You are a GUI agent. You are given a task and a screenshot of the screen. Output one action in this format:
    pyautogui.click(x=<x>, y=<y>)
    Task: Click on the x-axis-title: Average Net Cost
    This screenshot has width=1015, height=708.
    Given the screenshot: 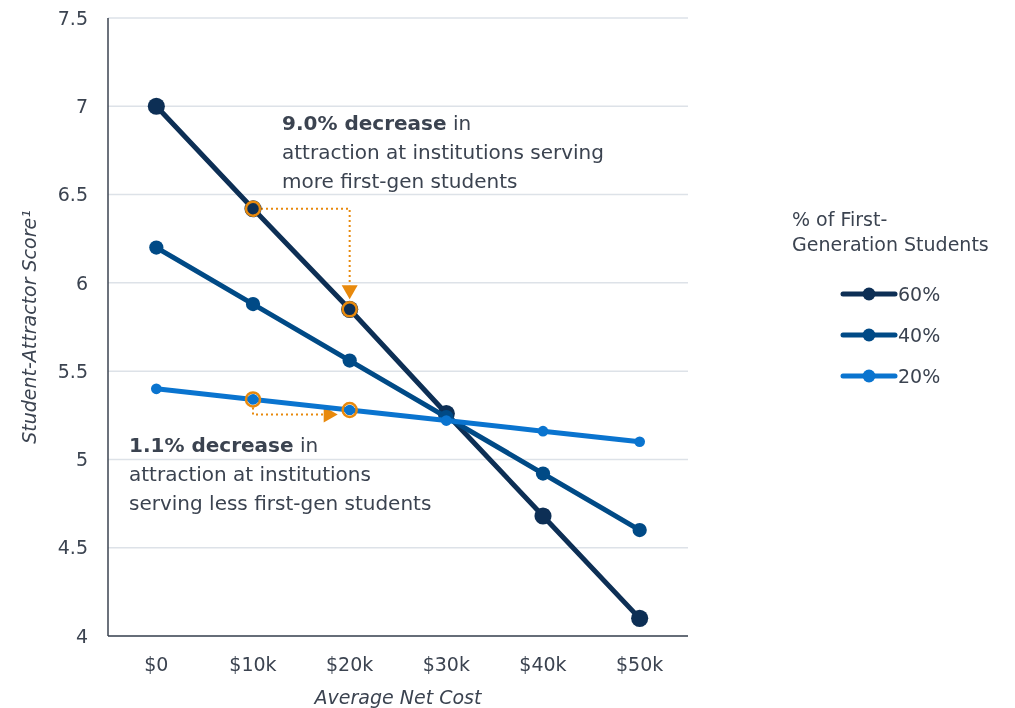 What is the action you would take?
    pyautogui.click(x=397, y=697)
    